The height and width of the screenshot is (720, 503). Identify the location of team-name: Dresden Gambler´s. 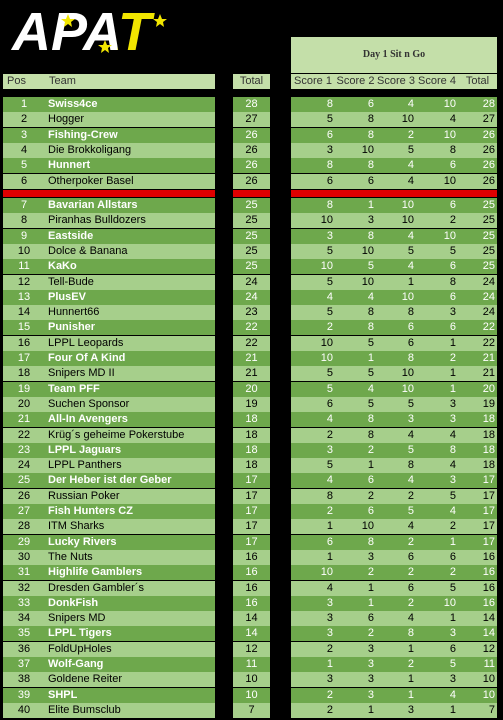
(130, 588).